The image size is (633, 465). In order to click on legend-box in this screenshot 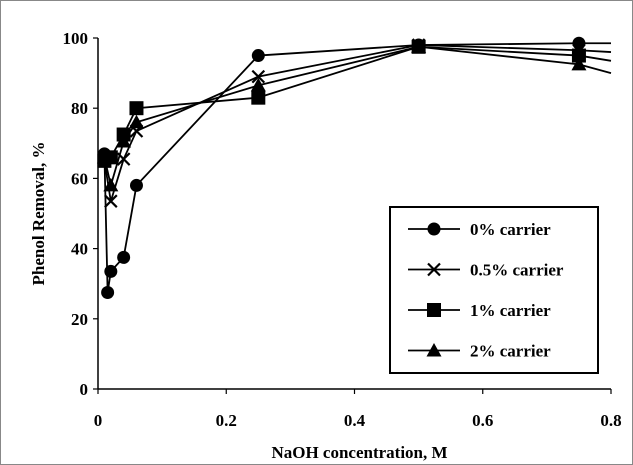, I will do `click(494, 290)`.